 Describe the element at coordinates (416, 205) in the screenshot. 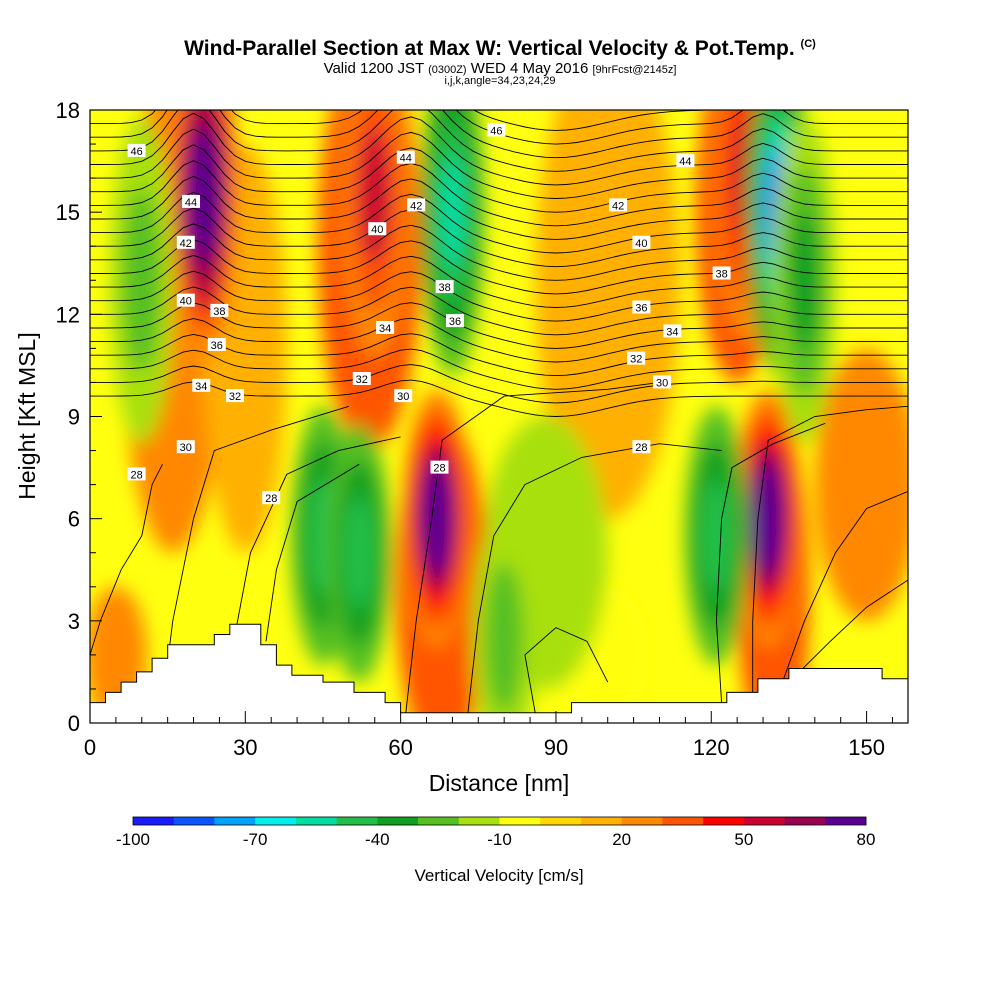

I see `theta-label: 42` at that location.